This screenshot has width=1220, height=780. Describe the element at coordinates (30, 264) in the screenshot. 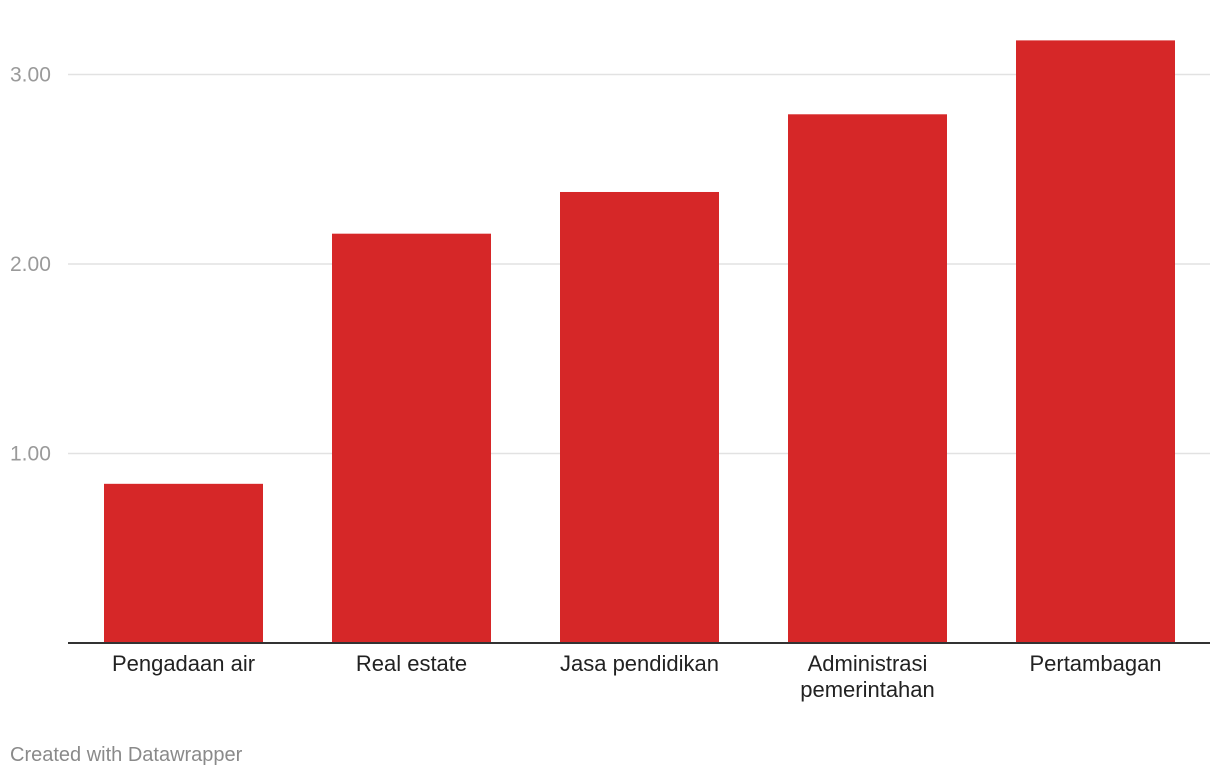

I see `y-tick-label: 2.00` at that location.